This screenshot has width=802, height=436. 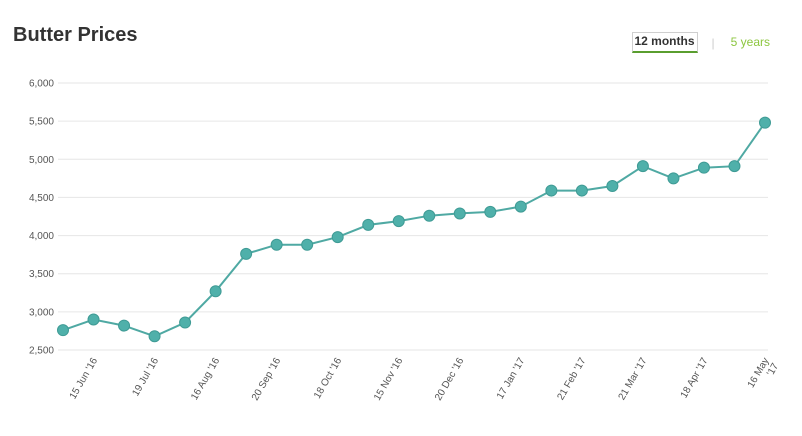 What do you see at coordinates (41, 351) in the screenshot?
I see `y-tick-label: 2,500` at bounding box center [41, 351].